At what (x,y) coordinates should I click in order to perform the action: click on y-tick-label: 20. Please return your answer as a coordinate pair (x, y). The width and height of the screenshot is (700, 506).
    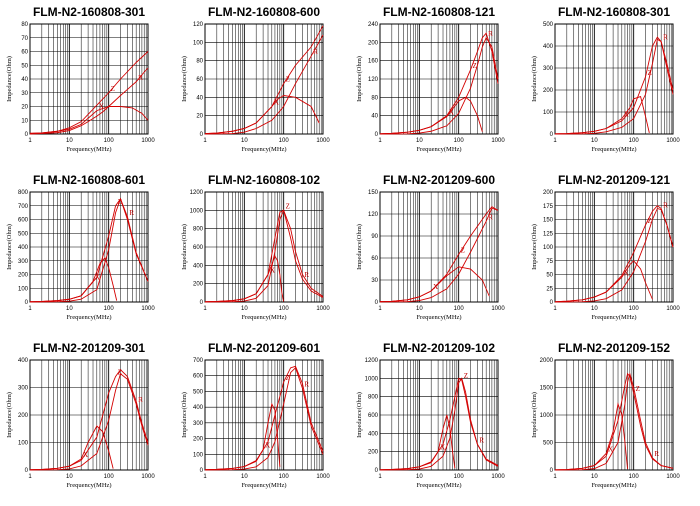
    Looking at the image, I should click on (24, 108).